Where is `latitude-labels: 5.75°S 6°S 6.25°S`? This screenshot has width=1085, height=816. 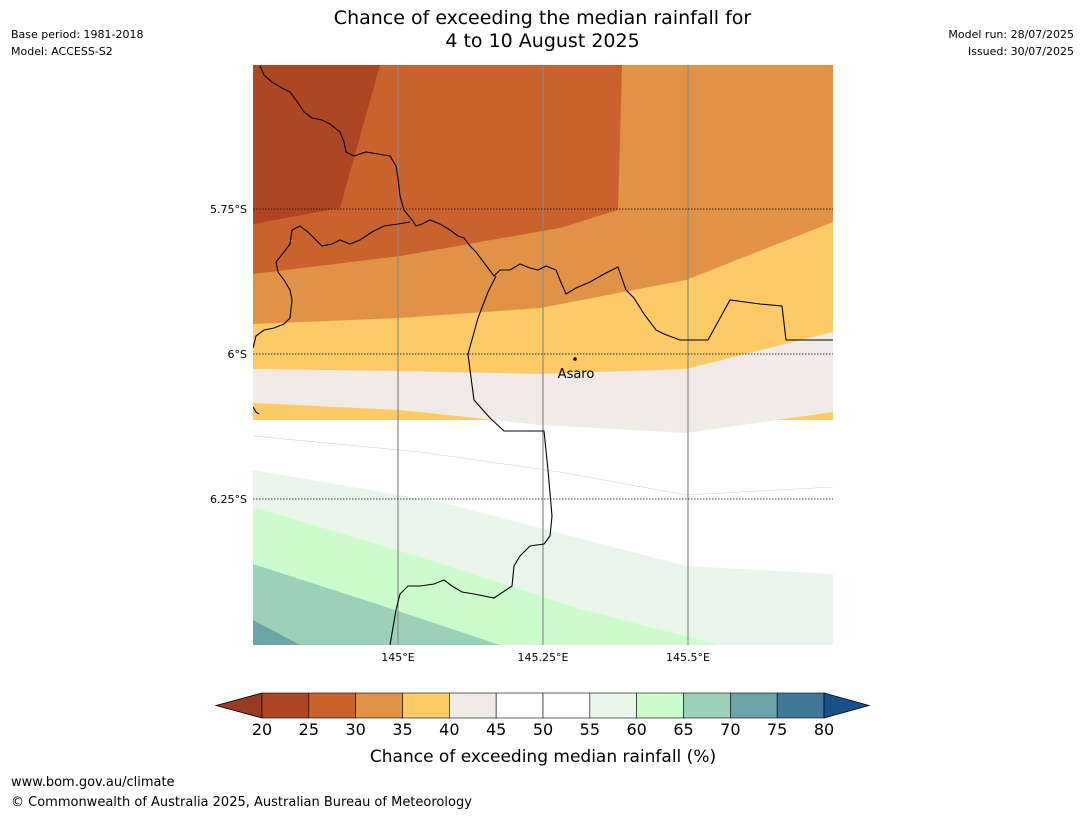 latitude-labels: 5.75°S 6°S 6.25°S is located at coordinates (228, 354).